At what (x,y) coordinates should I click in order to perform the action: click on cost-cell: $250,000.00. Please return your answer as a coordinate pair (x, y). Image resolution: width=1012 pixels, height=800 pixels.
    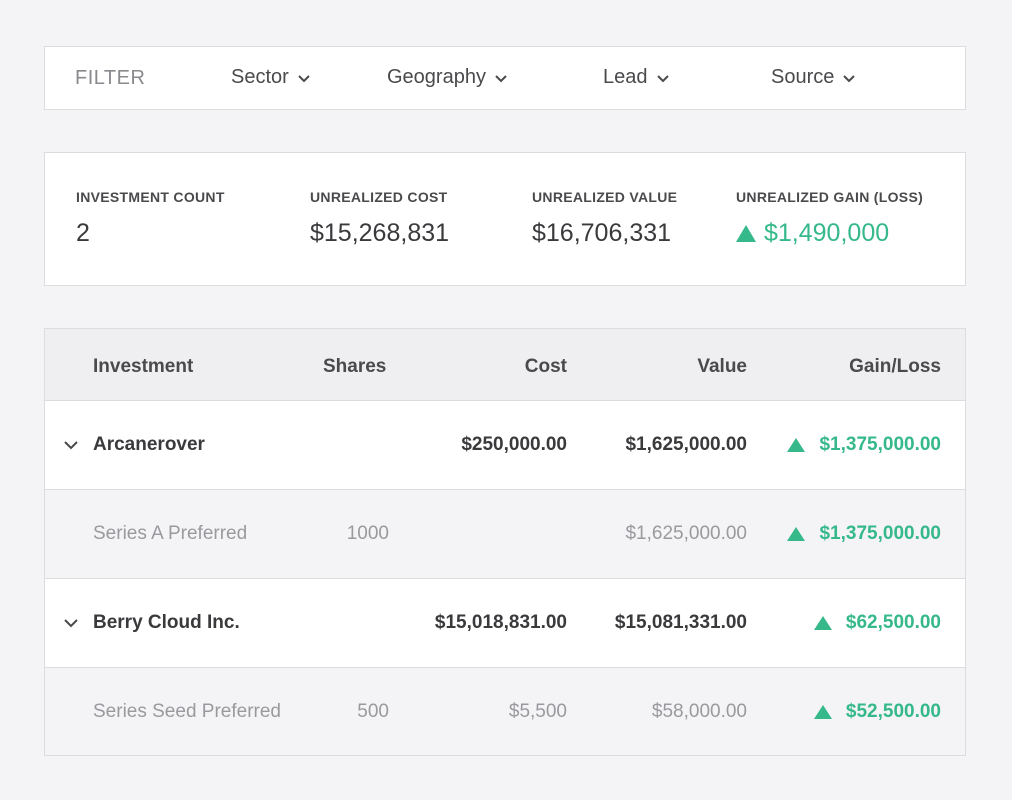
    Looking at the image, I should click on (514, 444).